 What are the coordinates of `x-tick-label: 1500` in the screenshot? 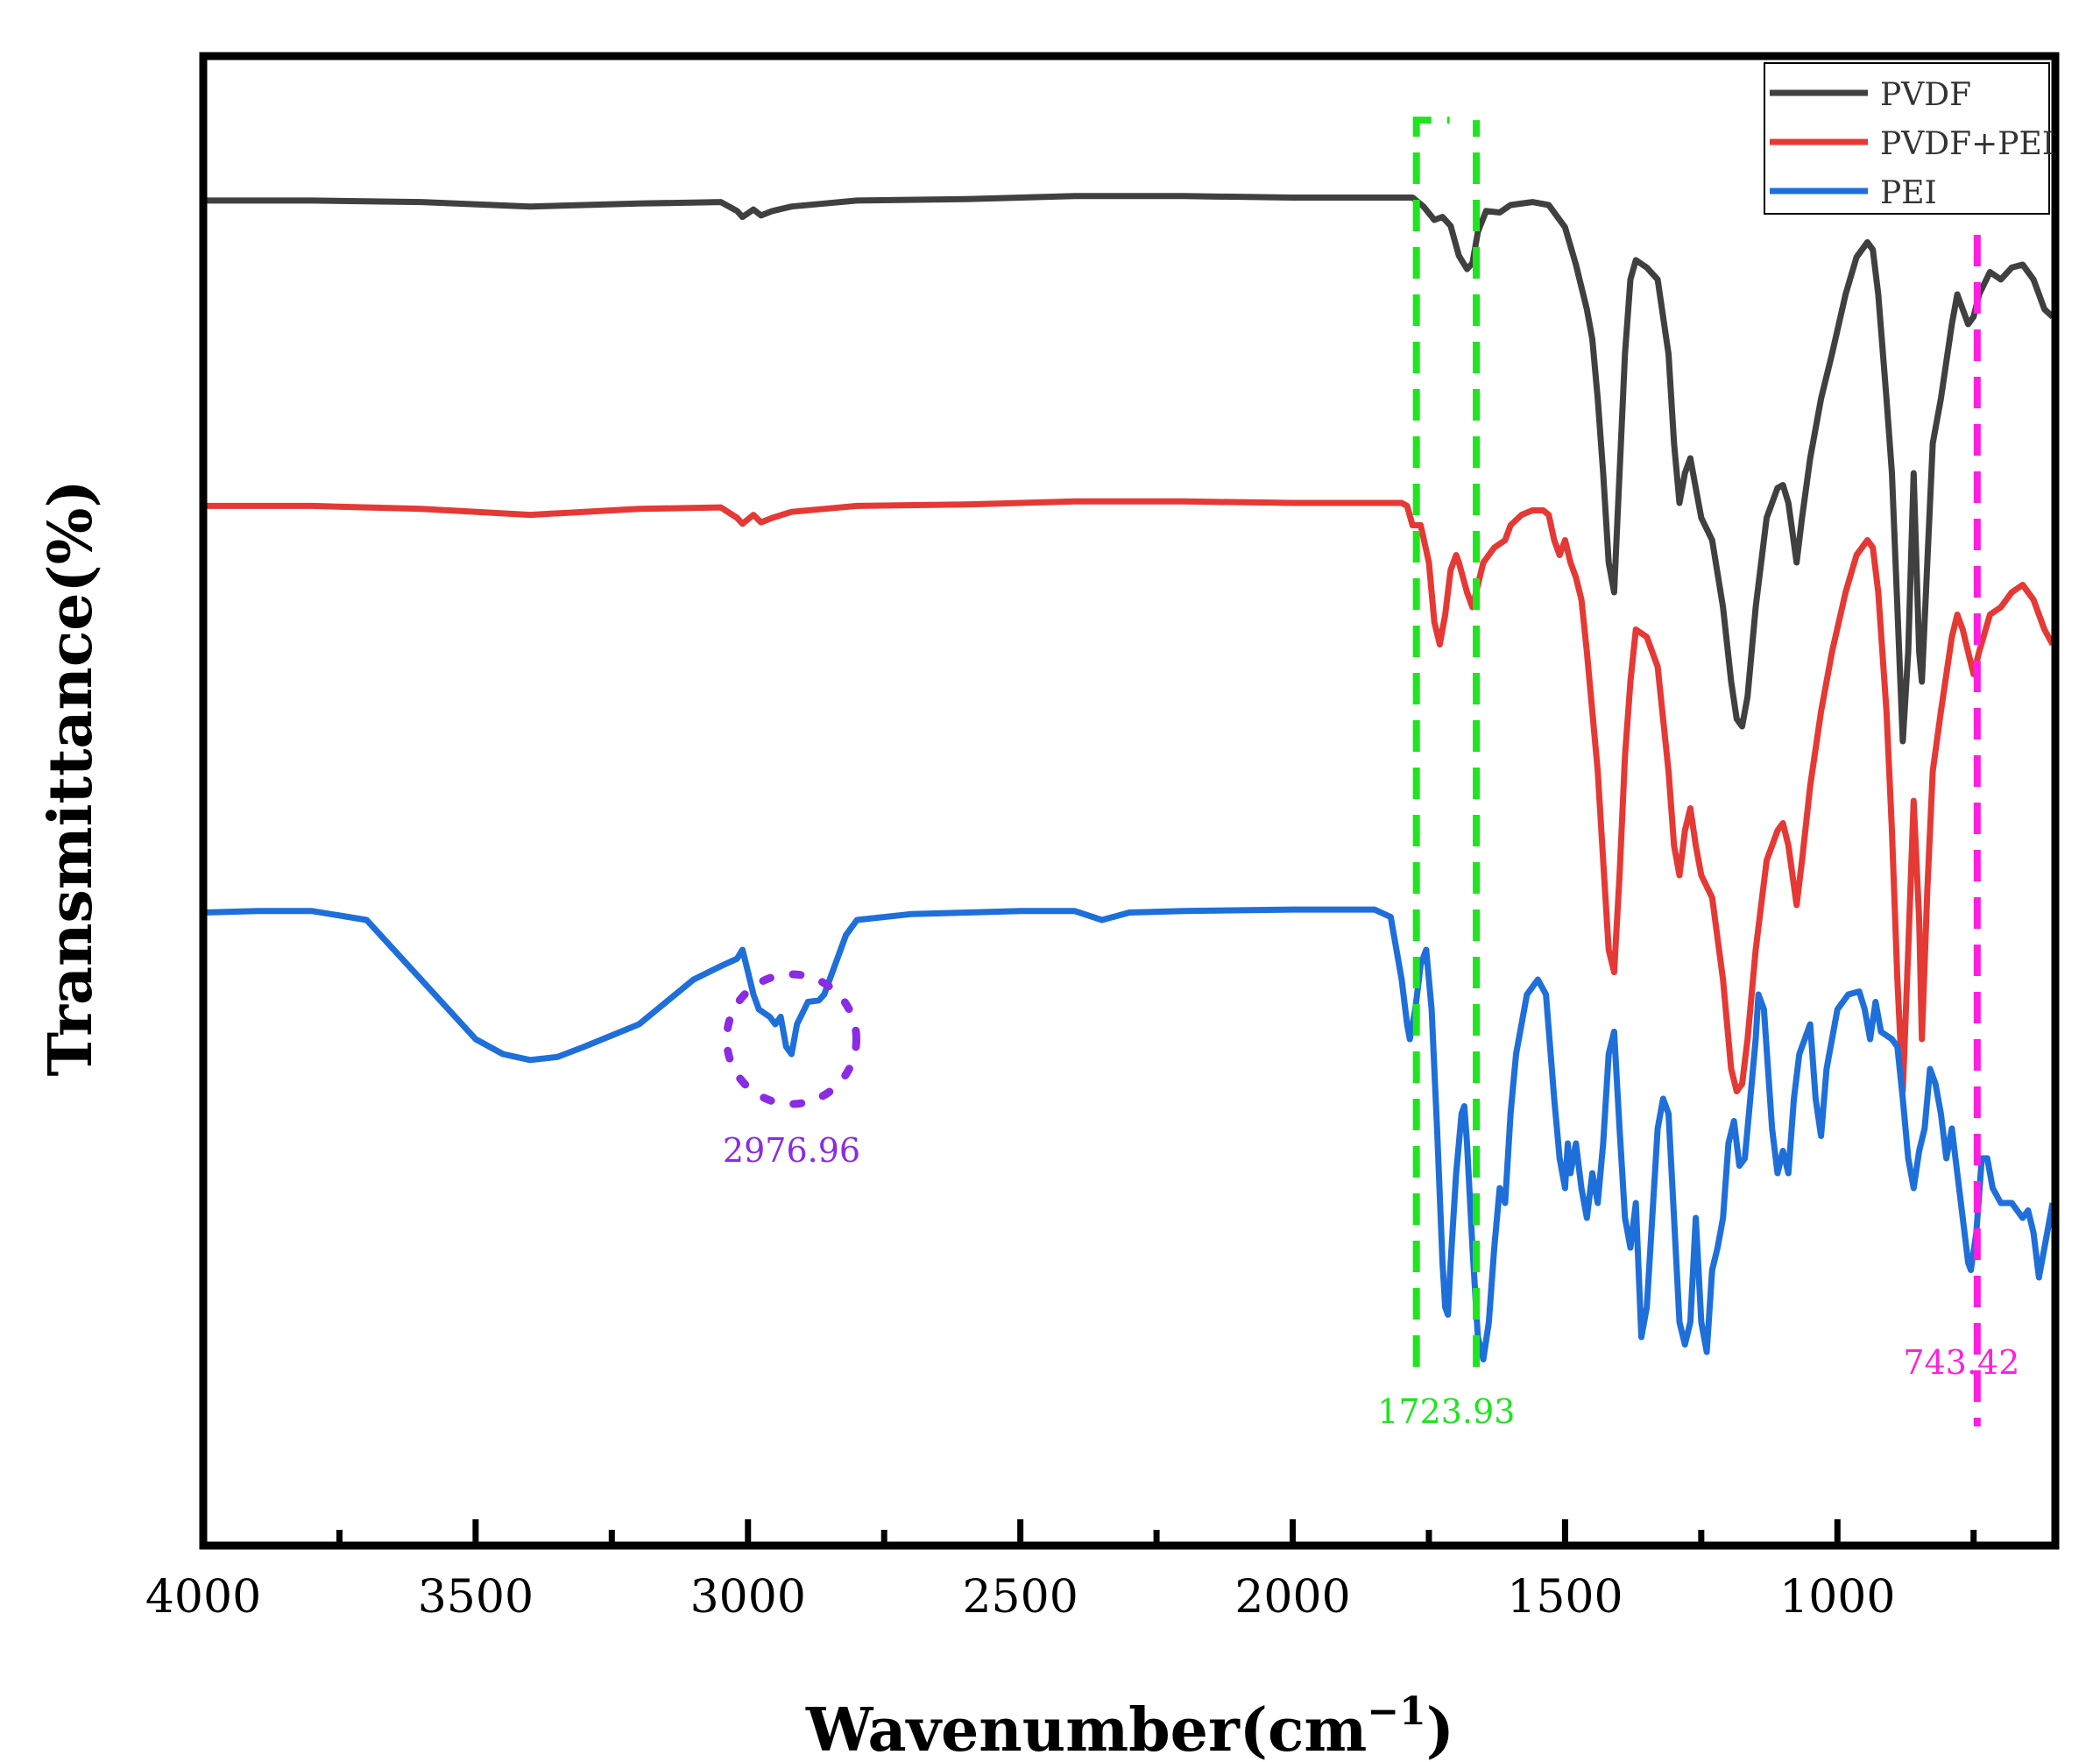 It's located at (1565, 1597).